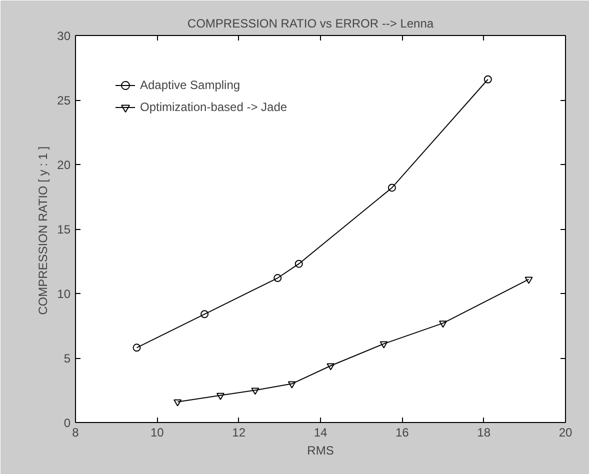 The width and height of the screenshot is (589, 474). I want to click on x-tick-label: 20, so click(565, 433).